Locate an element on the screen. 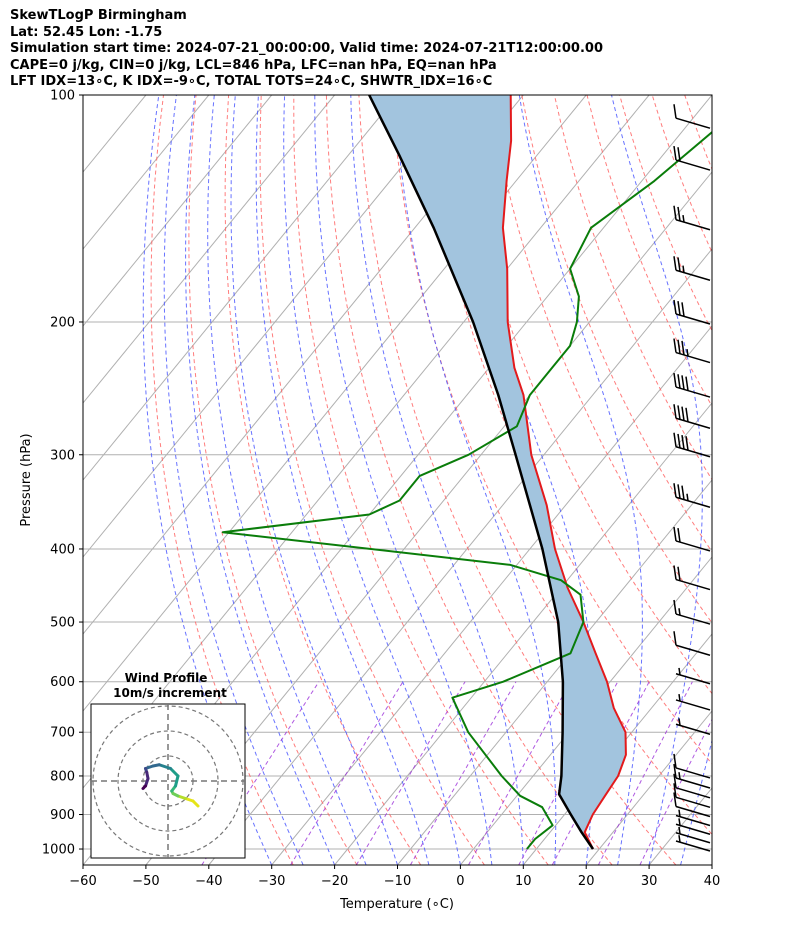 Image resolution: width=794 pixels, height=937 pixels. y-tick-label: 300 is located at coordinates (62, 455).